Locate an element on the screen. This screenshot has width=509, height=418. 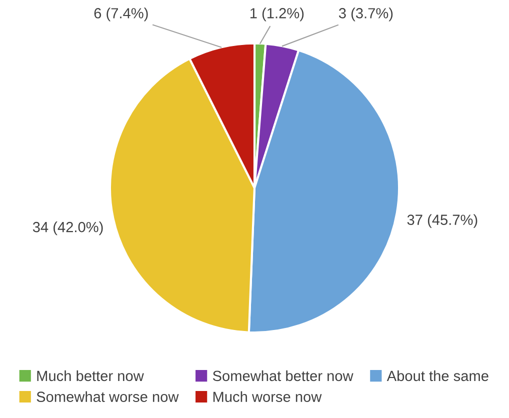
legend-label: Somewhat better now is located at coordinates (283, 376).